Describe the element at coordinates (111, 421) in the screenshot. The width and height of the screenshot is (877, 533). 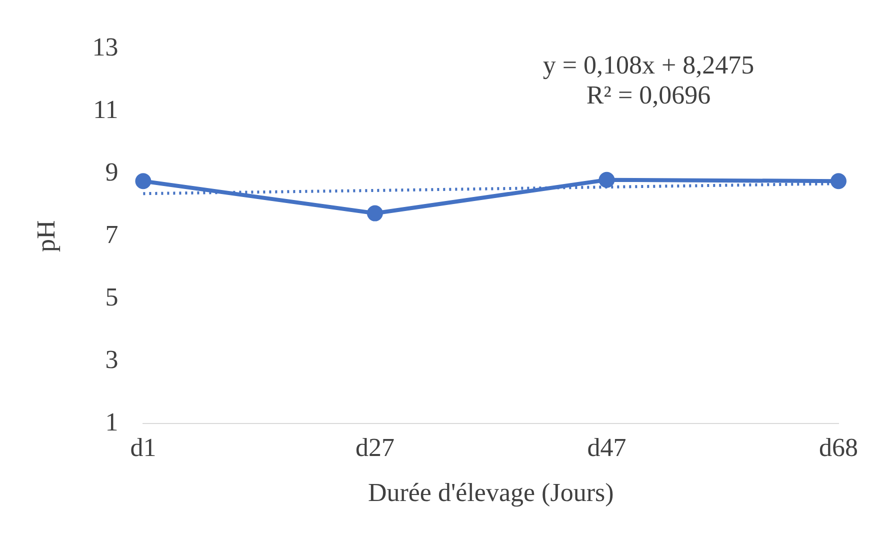
I see `y-tick-label: 1` at that location.